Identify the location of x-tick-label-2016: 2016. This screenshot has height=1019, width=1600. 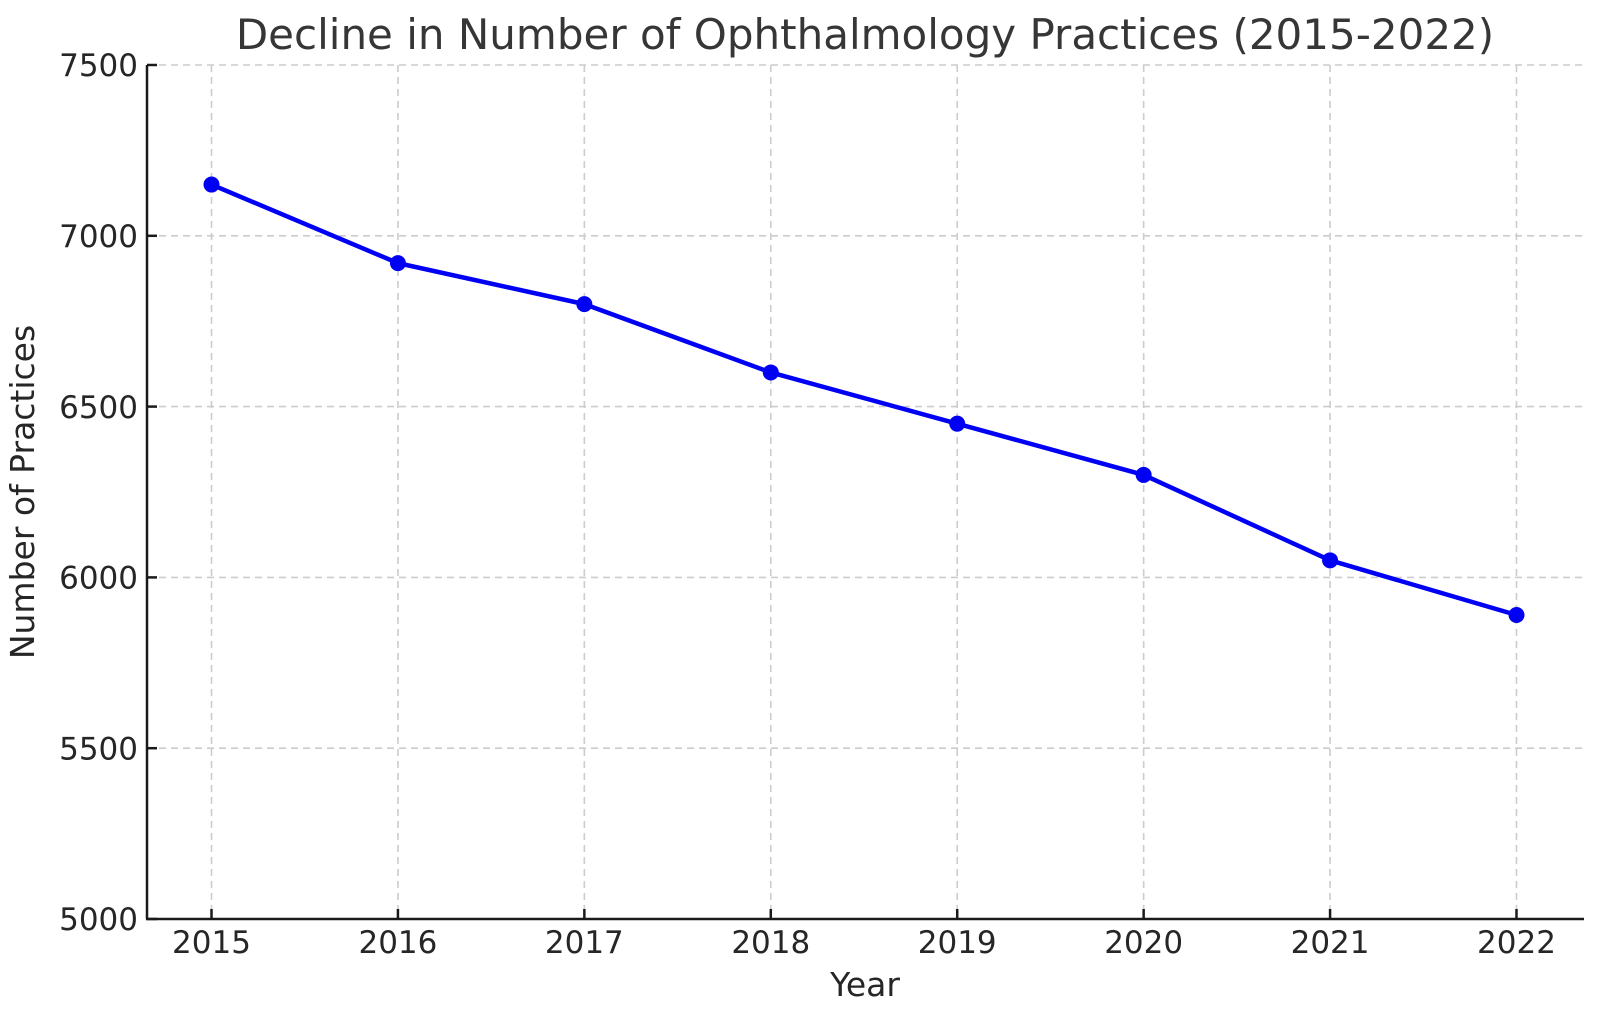
(397, 943).